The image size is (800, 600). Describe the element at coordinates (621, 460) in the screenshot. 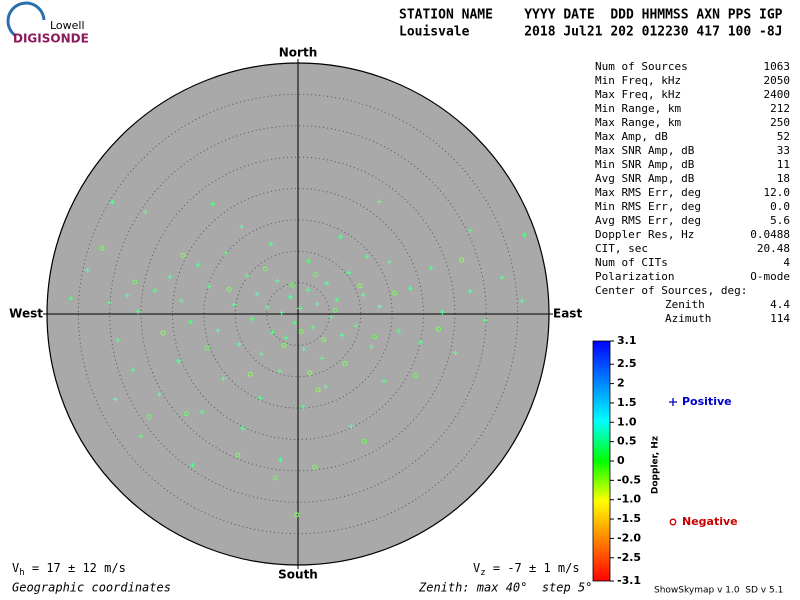

I see `colorbar-tick-label: 0` at that location.